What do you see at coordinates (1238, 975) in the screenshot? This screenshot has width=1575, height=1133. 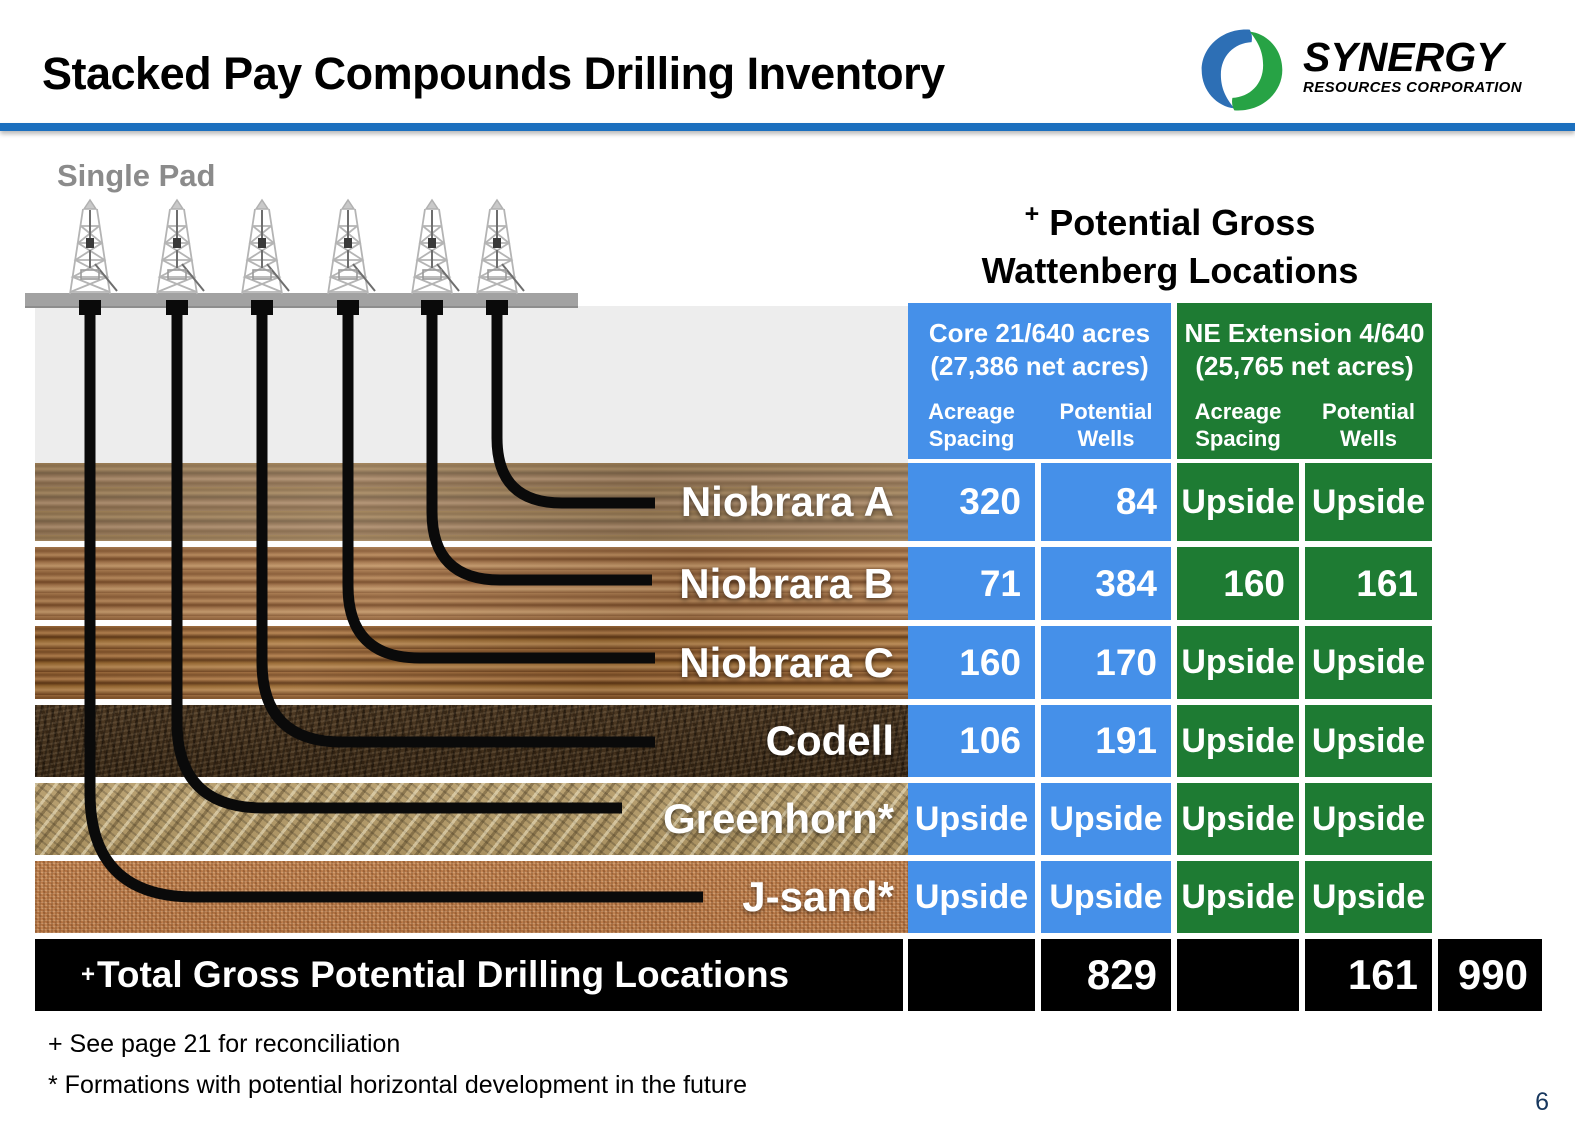 I see `total-ne-spacing-cell` at bounding box center [1238, 975].